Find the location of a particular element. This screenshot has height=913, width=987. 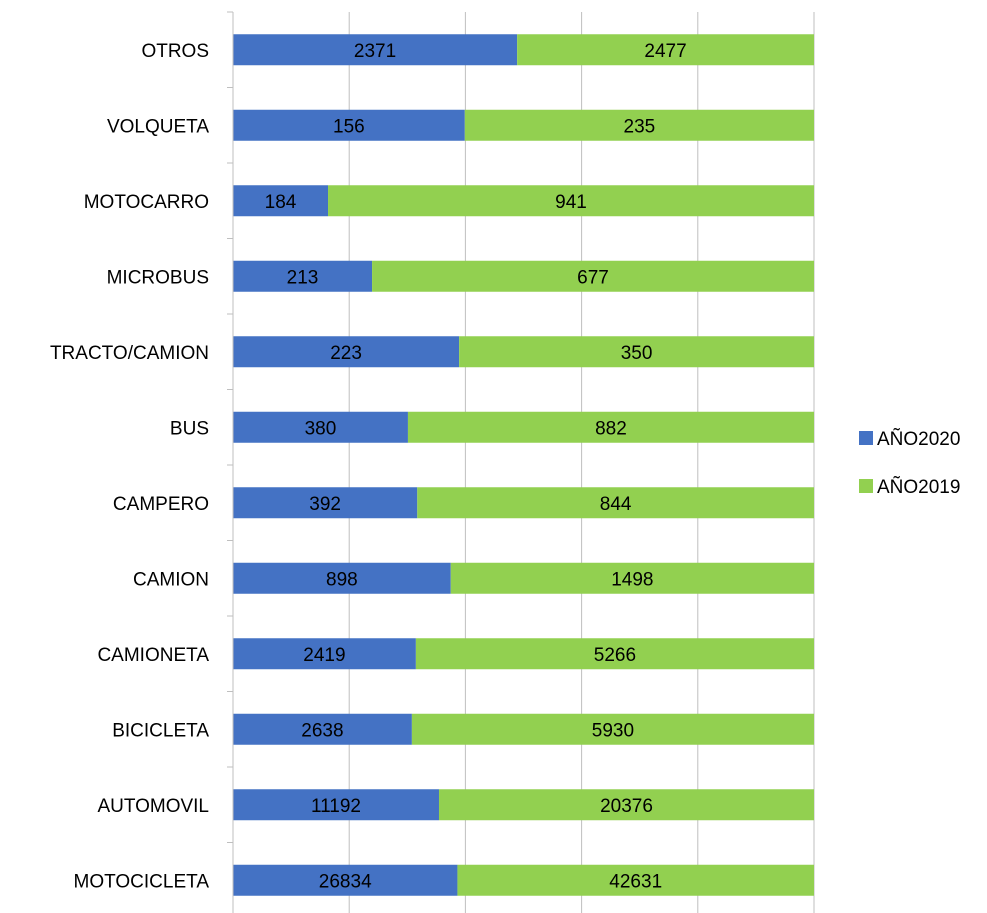

data-label: 844 is located at coordinates (616, 504).